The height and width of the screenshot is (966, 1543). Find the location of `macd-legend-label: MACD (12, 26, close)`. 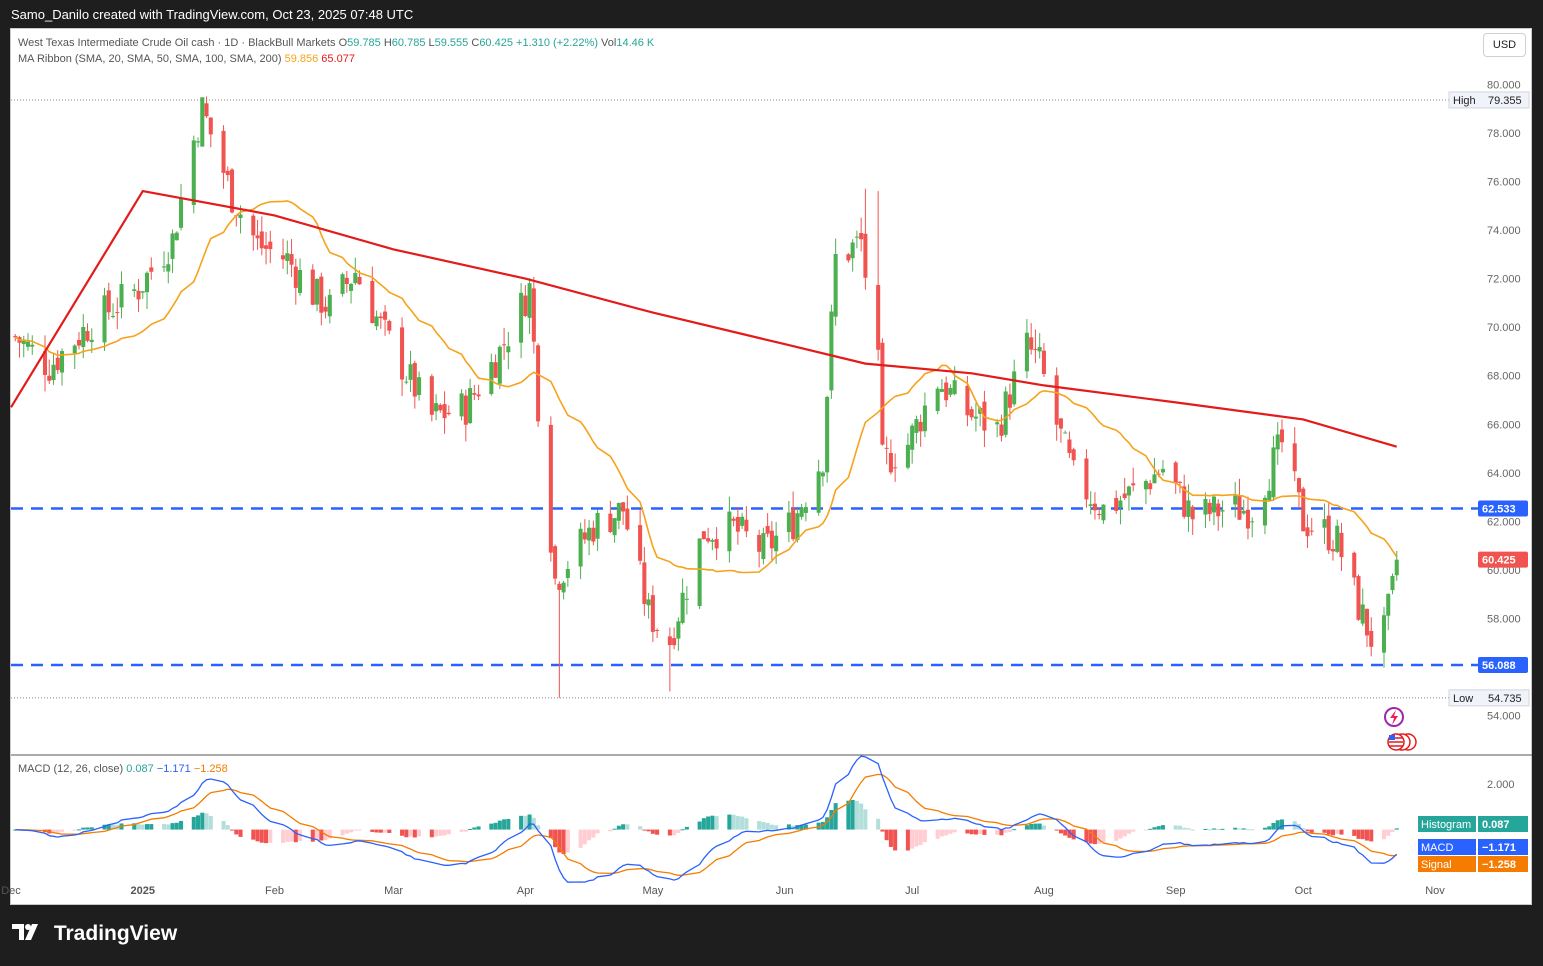

macd-legend-label: MACD (12, 26, close) is located at coordinates (71, 769).